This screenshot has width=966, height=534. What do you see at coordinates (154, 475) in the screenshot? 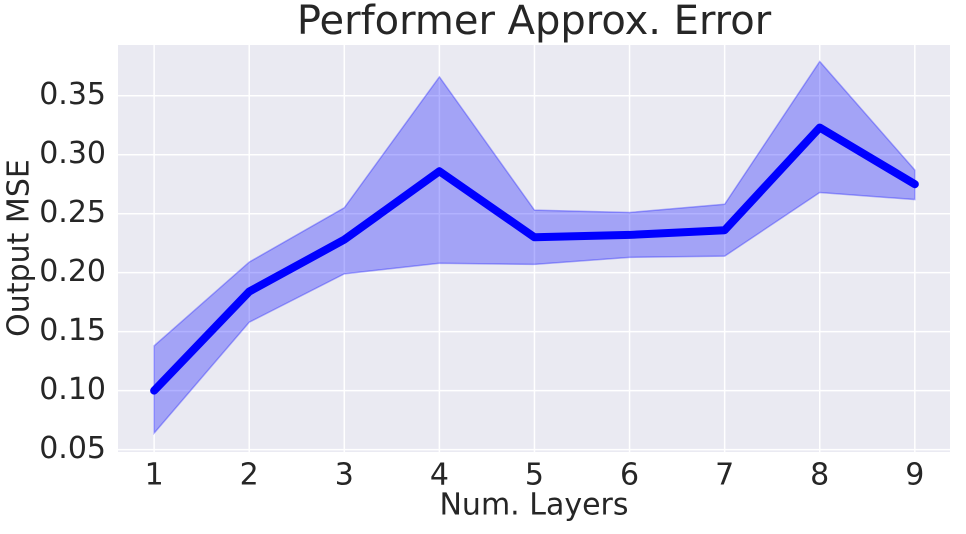
I see `x-tick-label: 1` at bounding box center [154, 475].